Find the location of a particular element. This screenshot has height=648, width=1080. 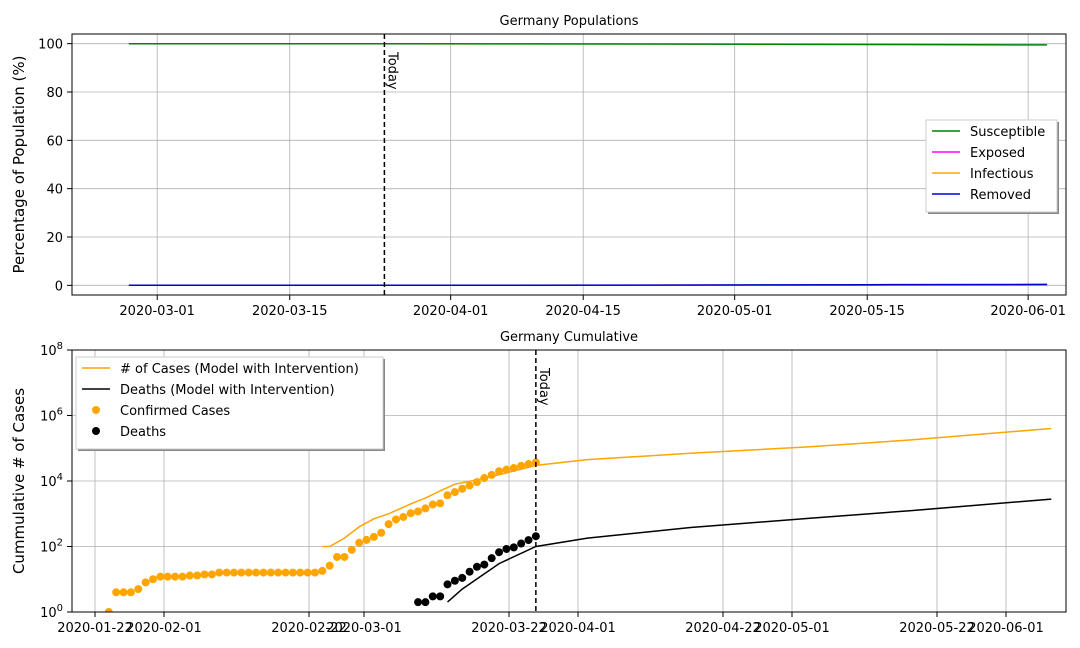

legend-label: Infectious is located at coordinates (1002, 174).